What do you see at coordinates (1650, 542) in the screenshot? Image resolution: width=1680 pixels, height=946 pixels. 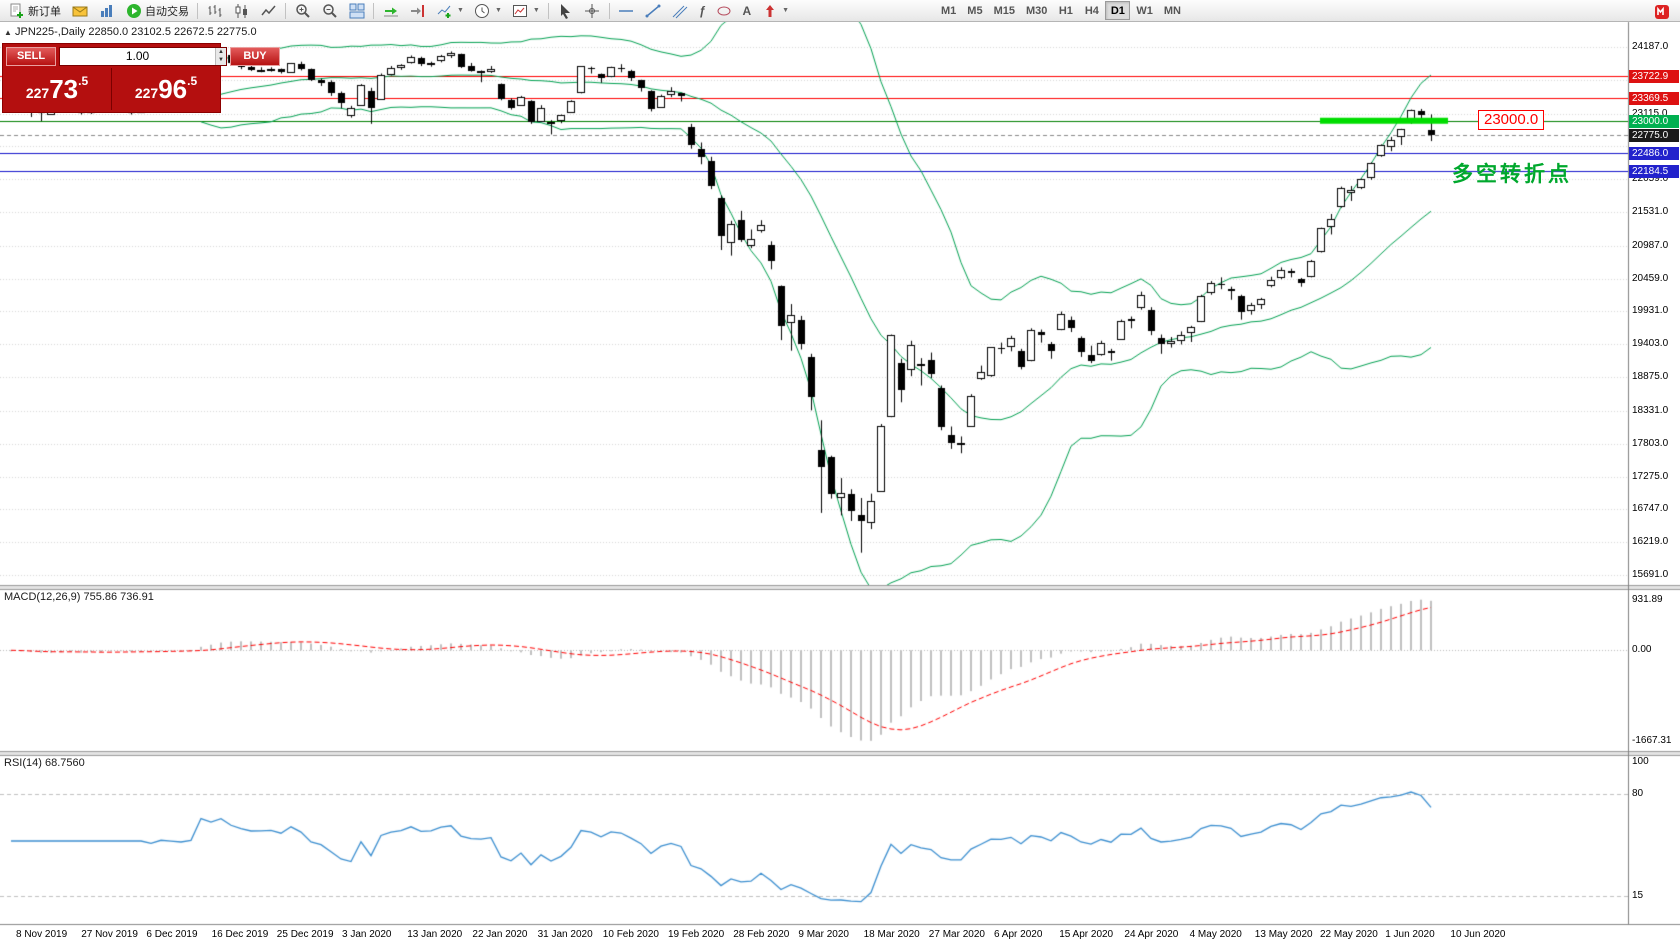 I see `price-axis-label: 16219.0` at bounding box center [1650, 542].